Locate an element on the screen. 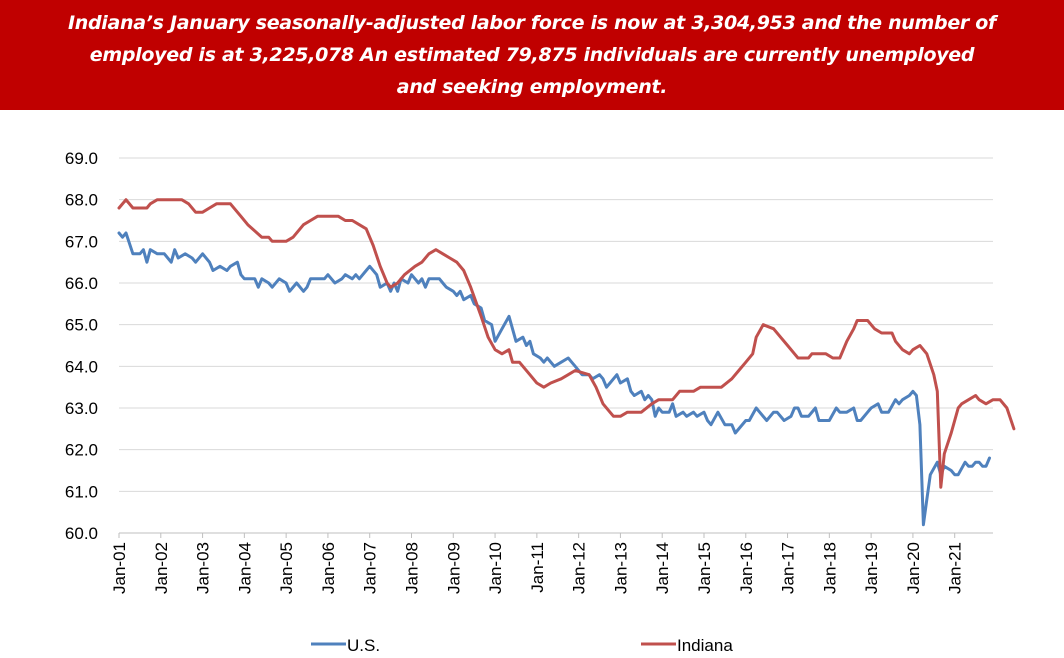 Image resolution: width=1064 pixels, height=658 pixels. y-tick-label: 67.0 is located at coordinates (81, 241).